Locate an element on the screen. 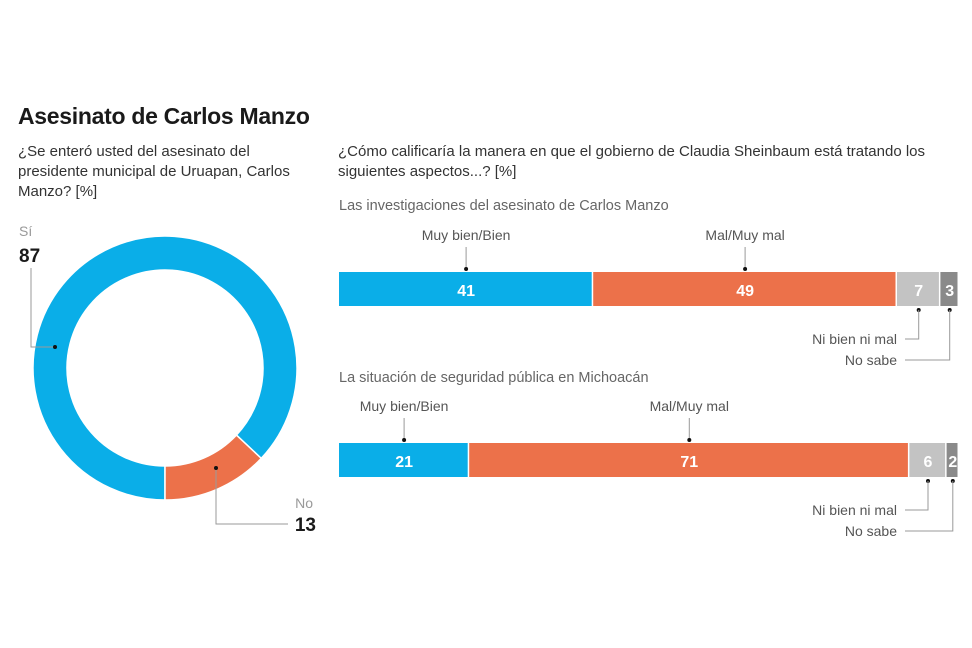 The width and height of the screenshot is (972, 648). bar-value-0-2: 7 is located at coordinates (918, 291).